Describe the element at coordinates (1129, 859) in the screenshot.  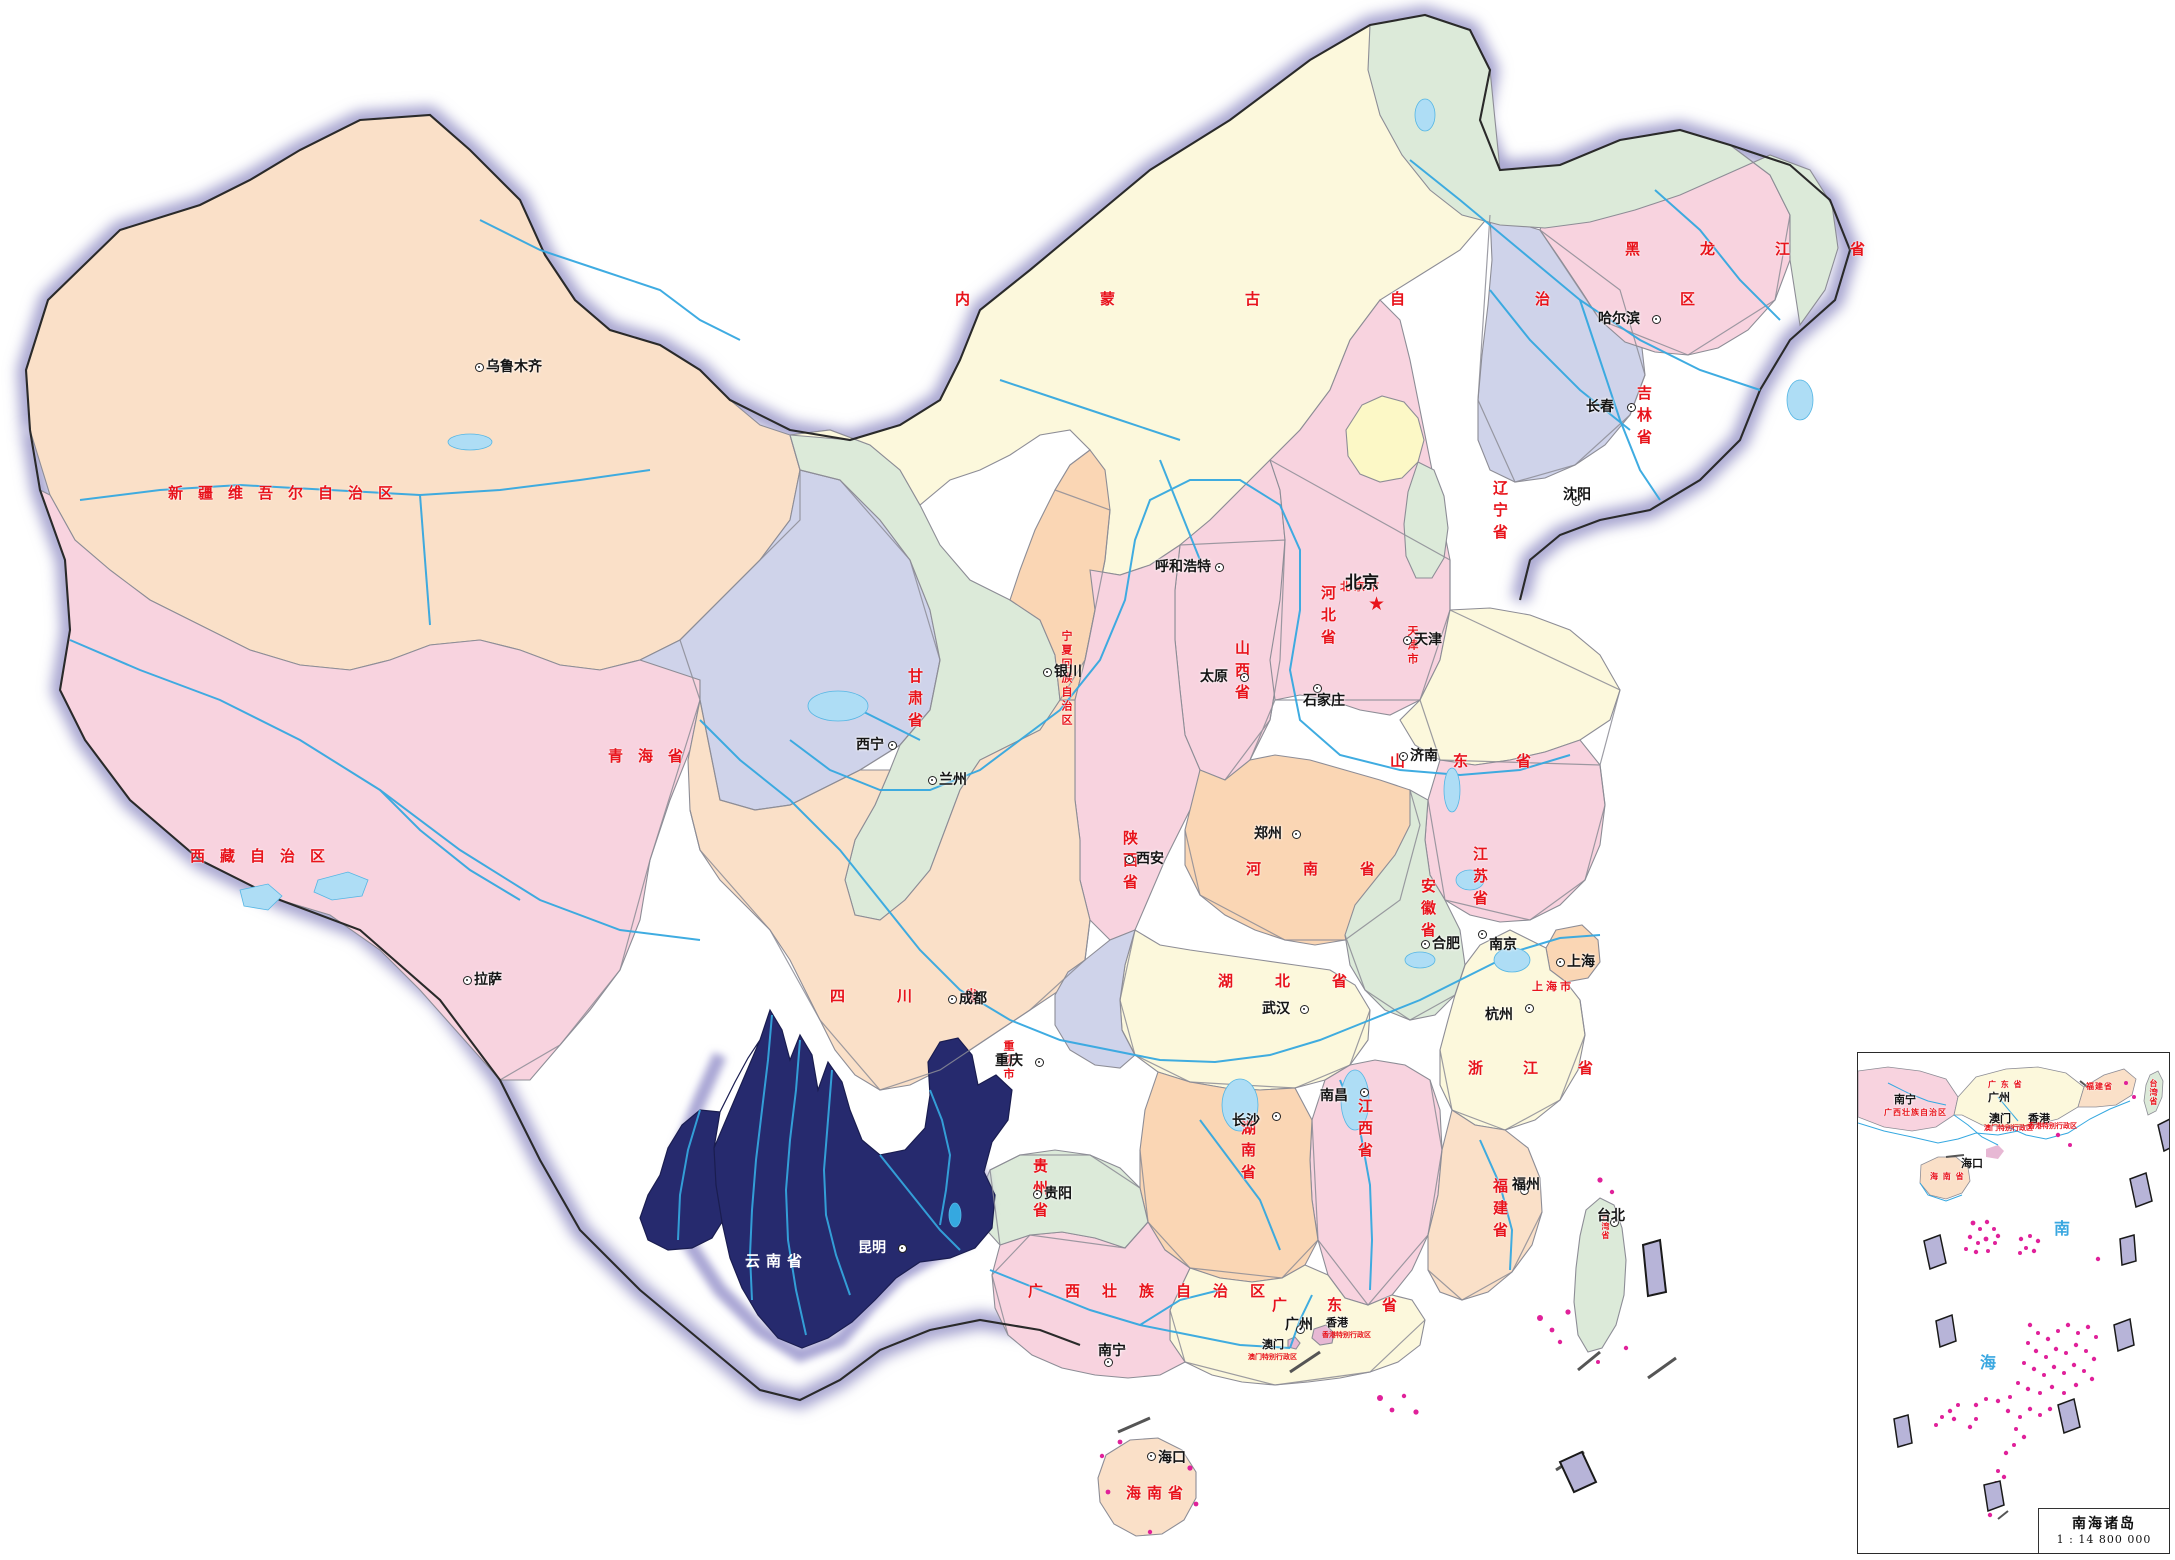
I see `city-dot-xian` at that location.